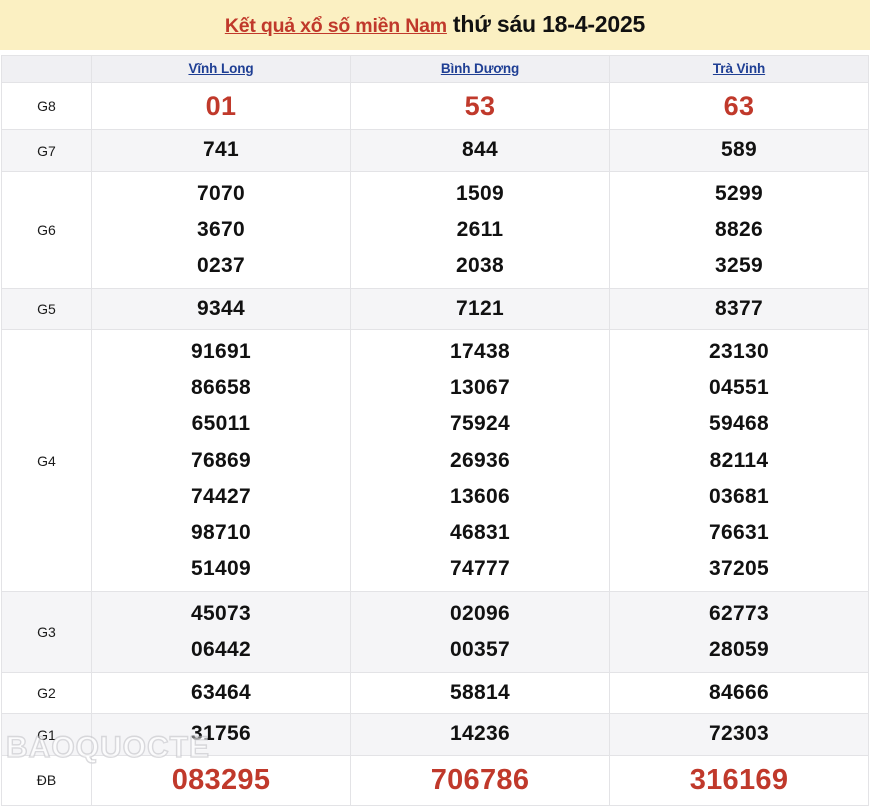 This screenshot has width=870, height=806. Describe the element at coordinates (46, 69) in the screenshot. I see `prize-column-header` at that location.